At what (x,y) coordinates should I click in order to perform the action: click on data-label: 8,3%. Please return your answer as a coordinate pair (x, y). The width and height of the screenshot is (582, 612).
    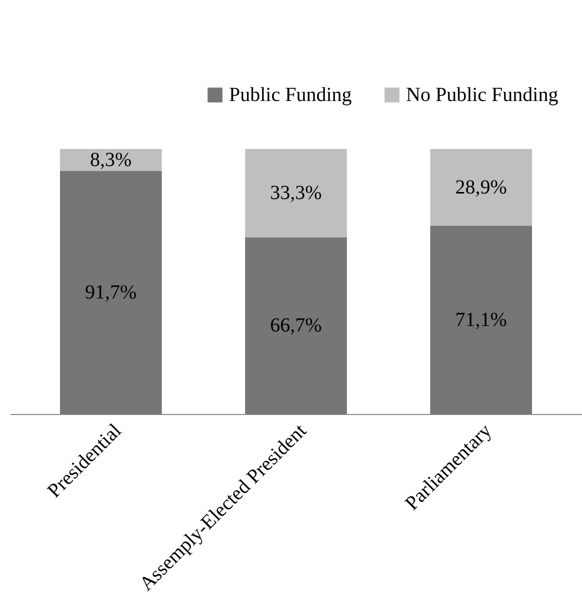
    Looking at the image, I should click on (111, 159).